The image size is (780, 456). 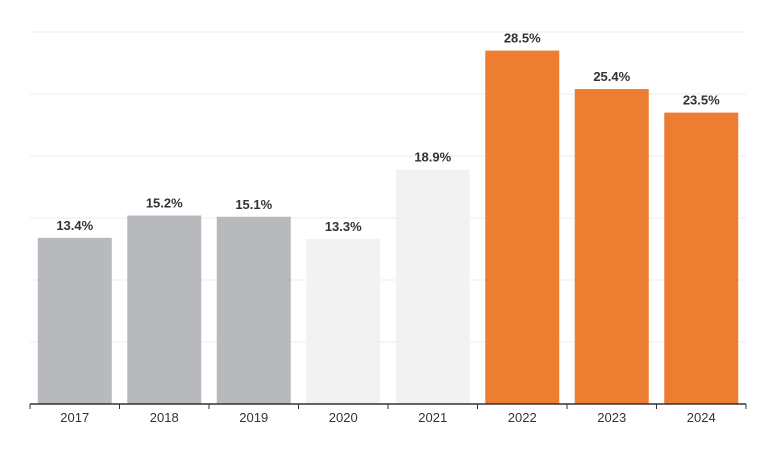 What do you see at coordinates (611, 417) in the screenshot?
I see `x-tick-label-2023: 2023` at bounding box center [611, 417].